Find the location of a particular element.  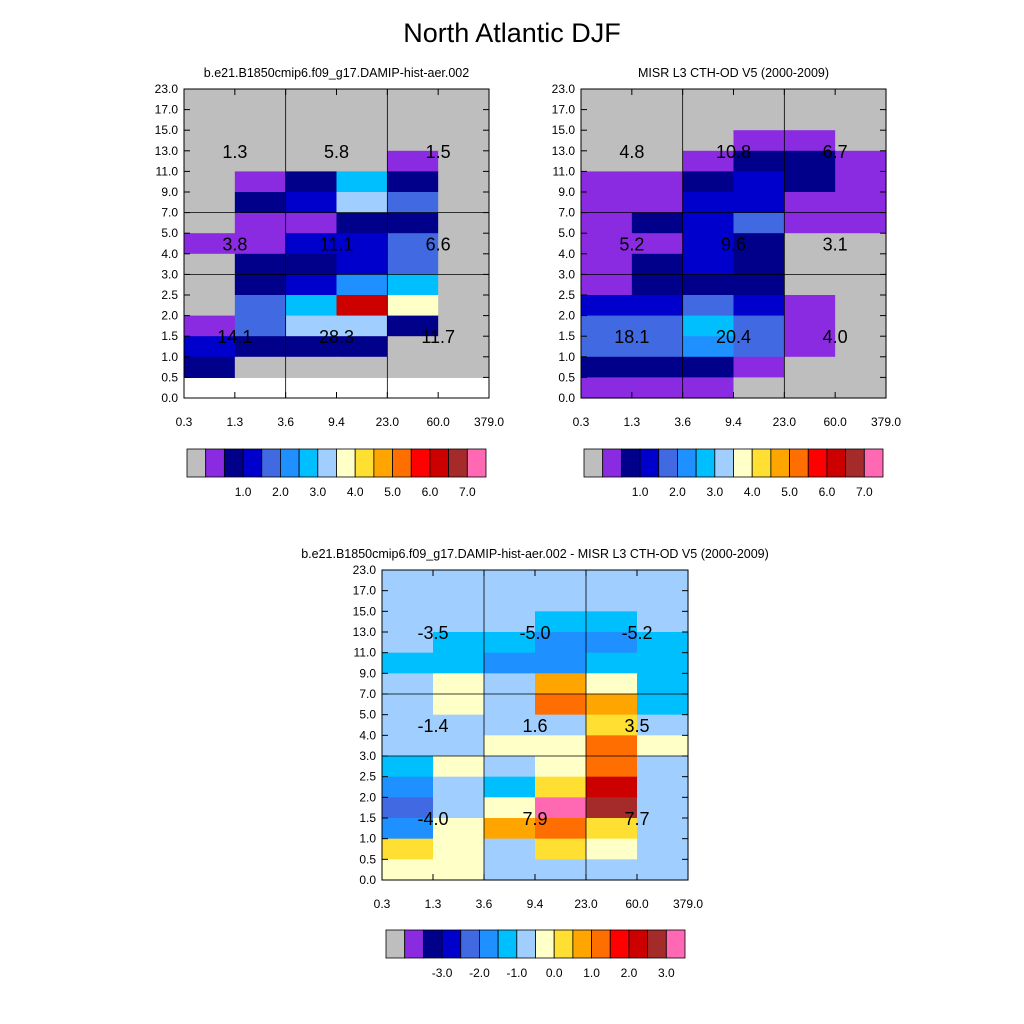

colorbar-label: 4.0 is located at coordinates (355, 492).